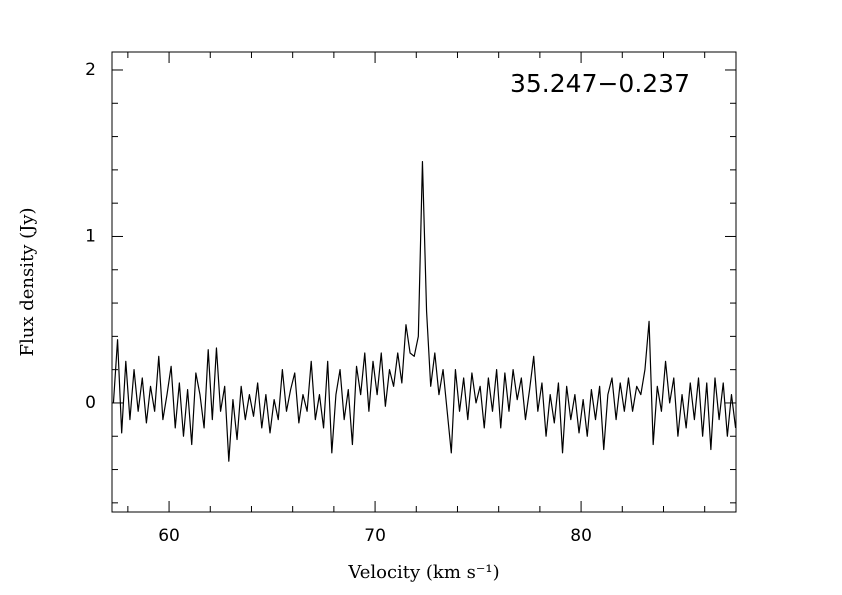 This screenshot has height=595, width=842. What do you see at coordinates (169, 536) in the screenshot?
I see `x-tick-label: 60` at bounding box center [169, 536].